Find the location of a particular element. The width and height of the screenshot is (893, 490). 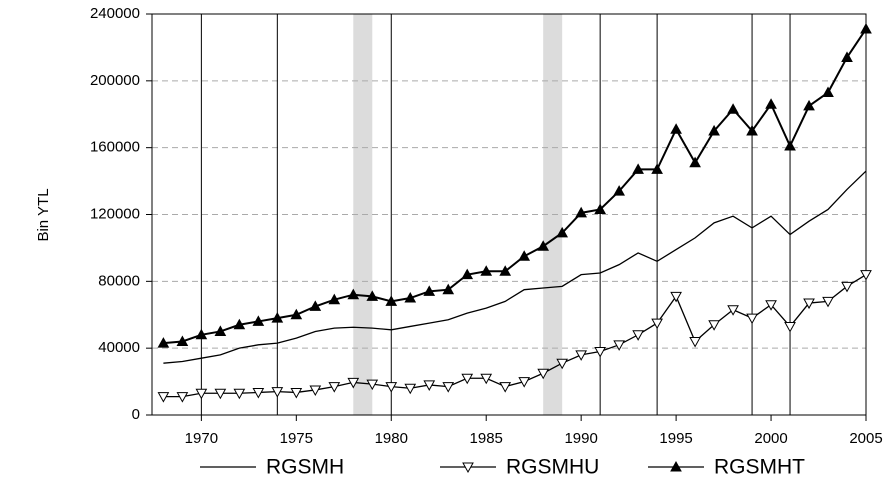

x-tick-label: 1995 is located at coordinates (675, 438).